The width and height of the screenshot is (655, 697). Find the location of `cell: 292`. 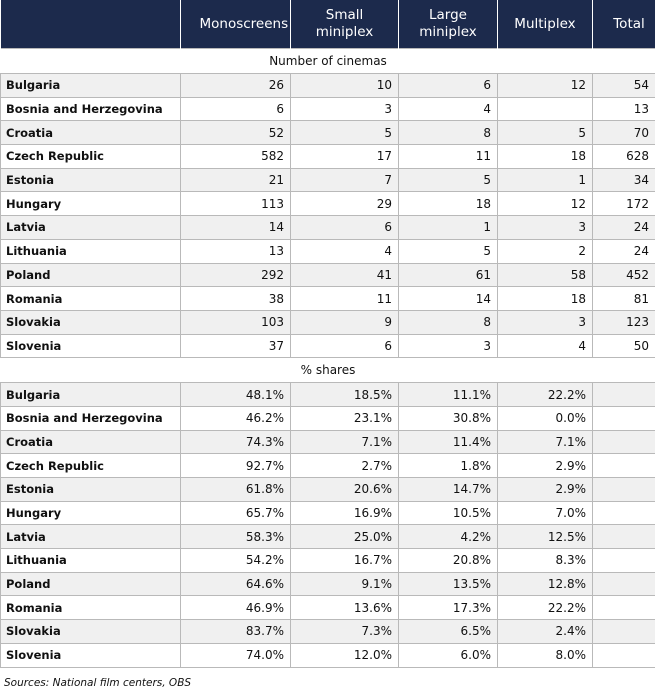

cell: 292 is located at coordinates (235, 275).